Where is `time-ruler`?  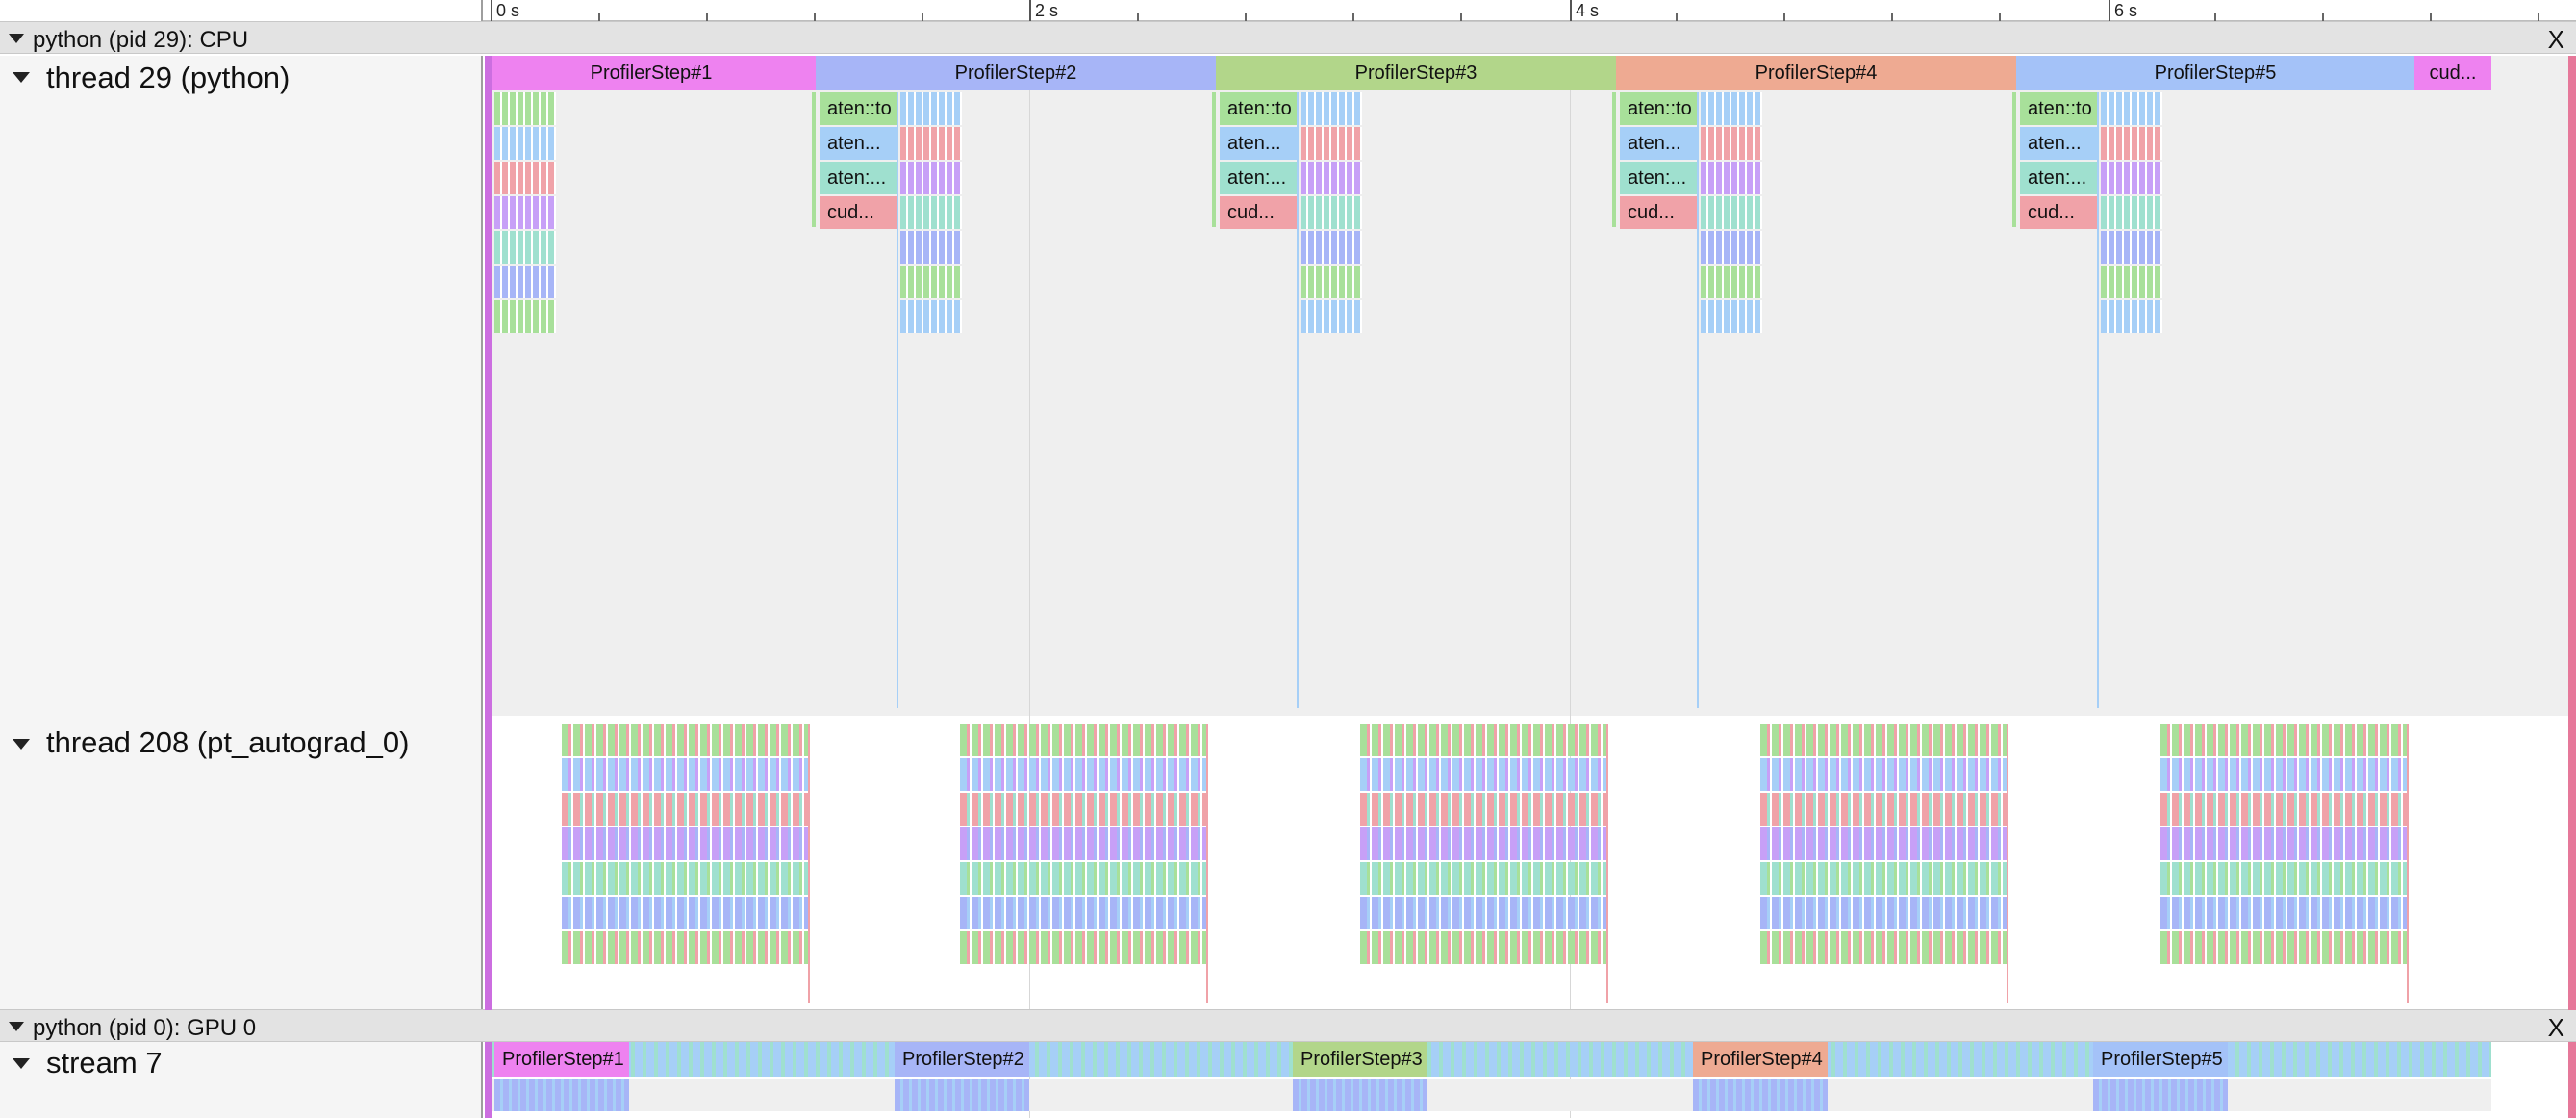 time-ruler is located at coordinates (1288, 10).